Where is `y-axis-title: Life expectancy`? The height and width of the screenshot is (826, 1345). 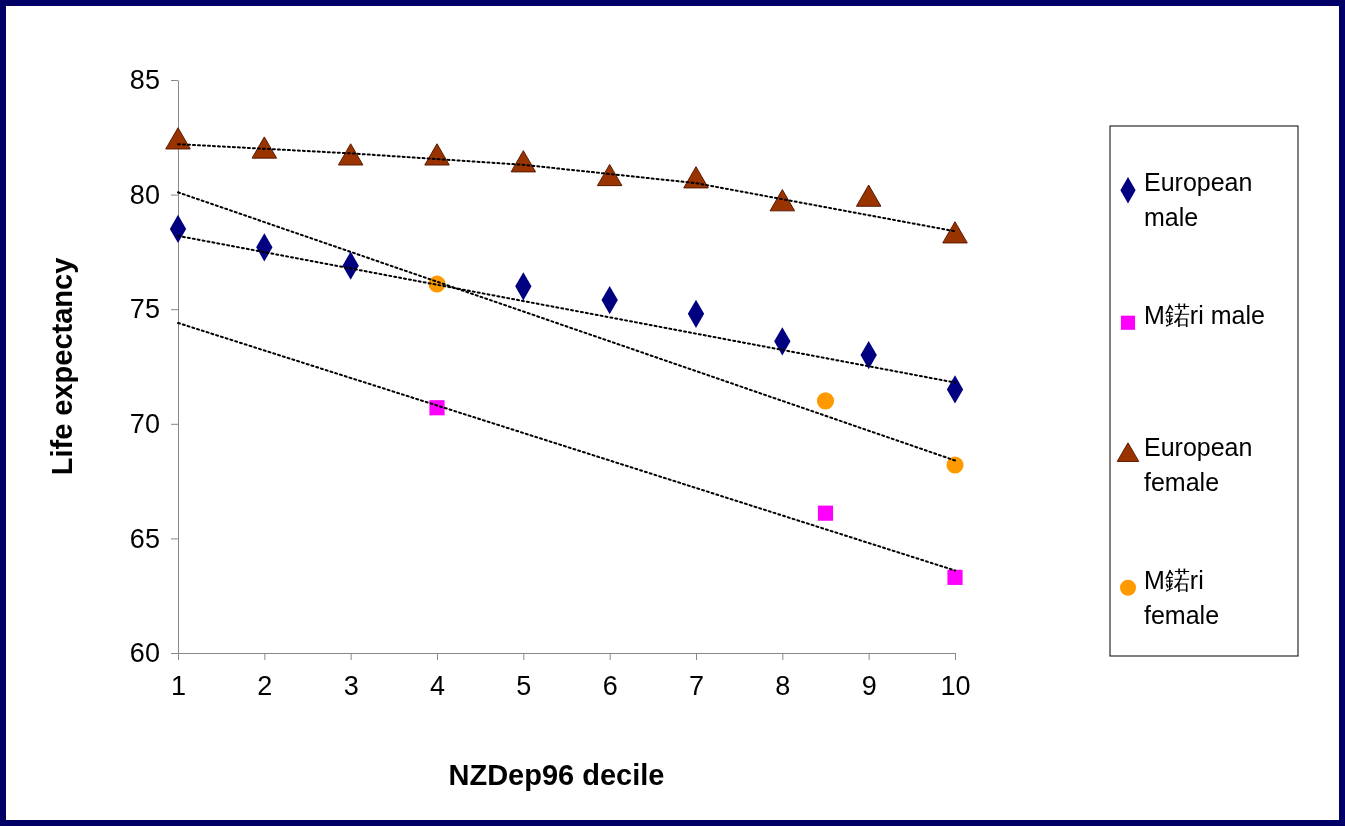 y-axis-title: Life expectancy is located at coordinates (62, 366).